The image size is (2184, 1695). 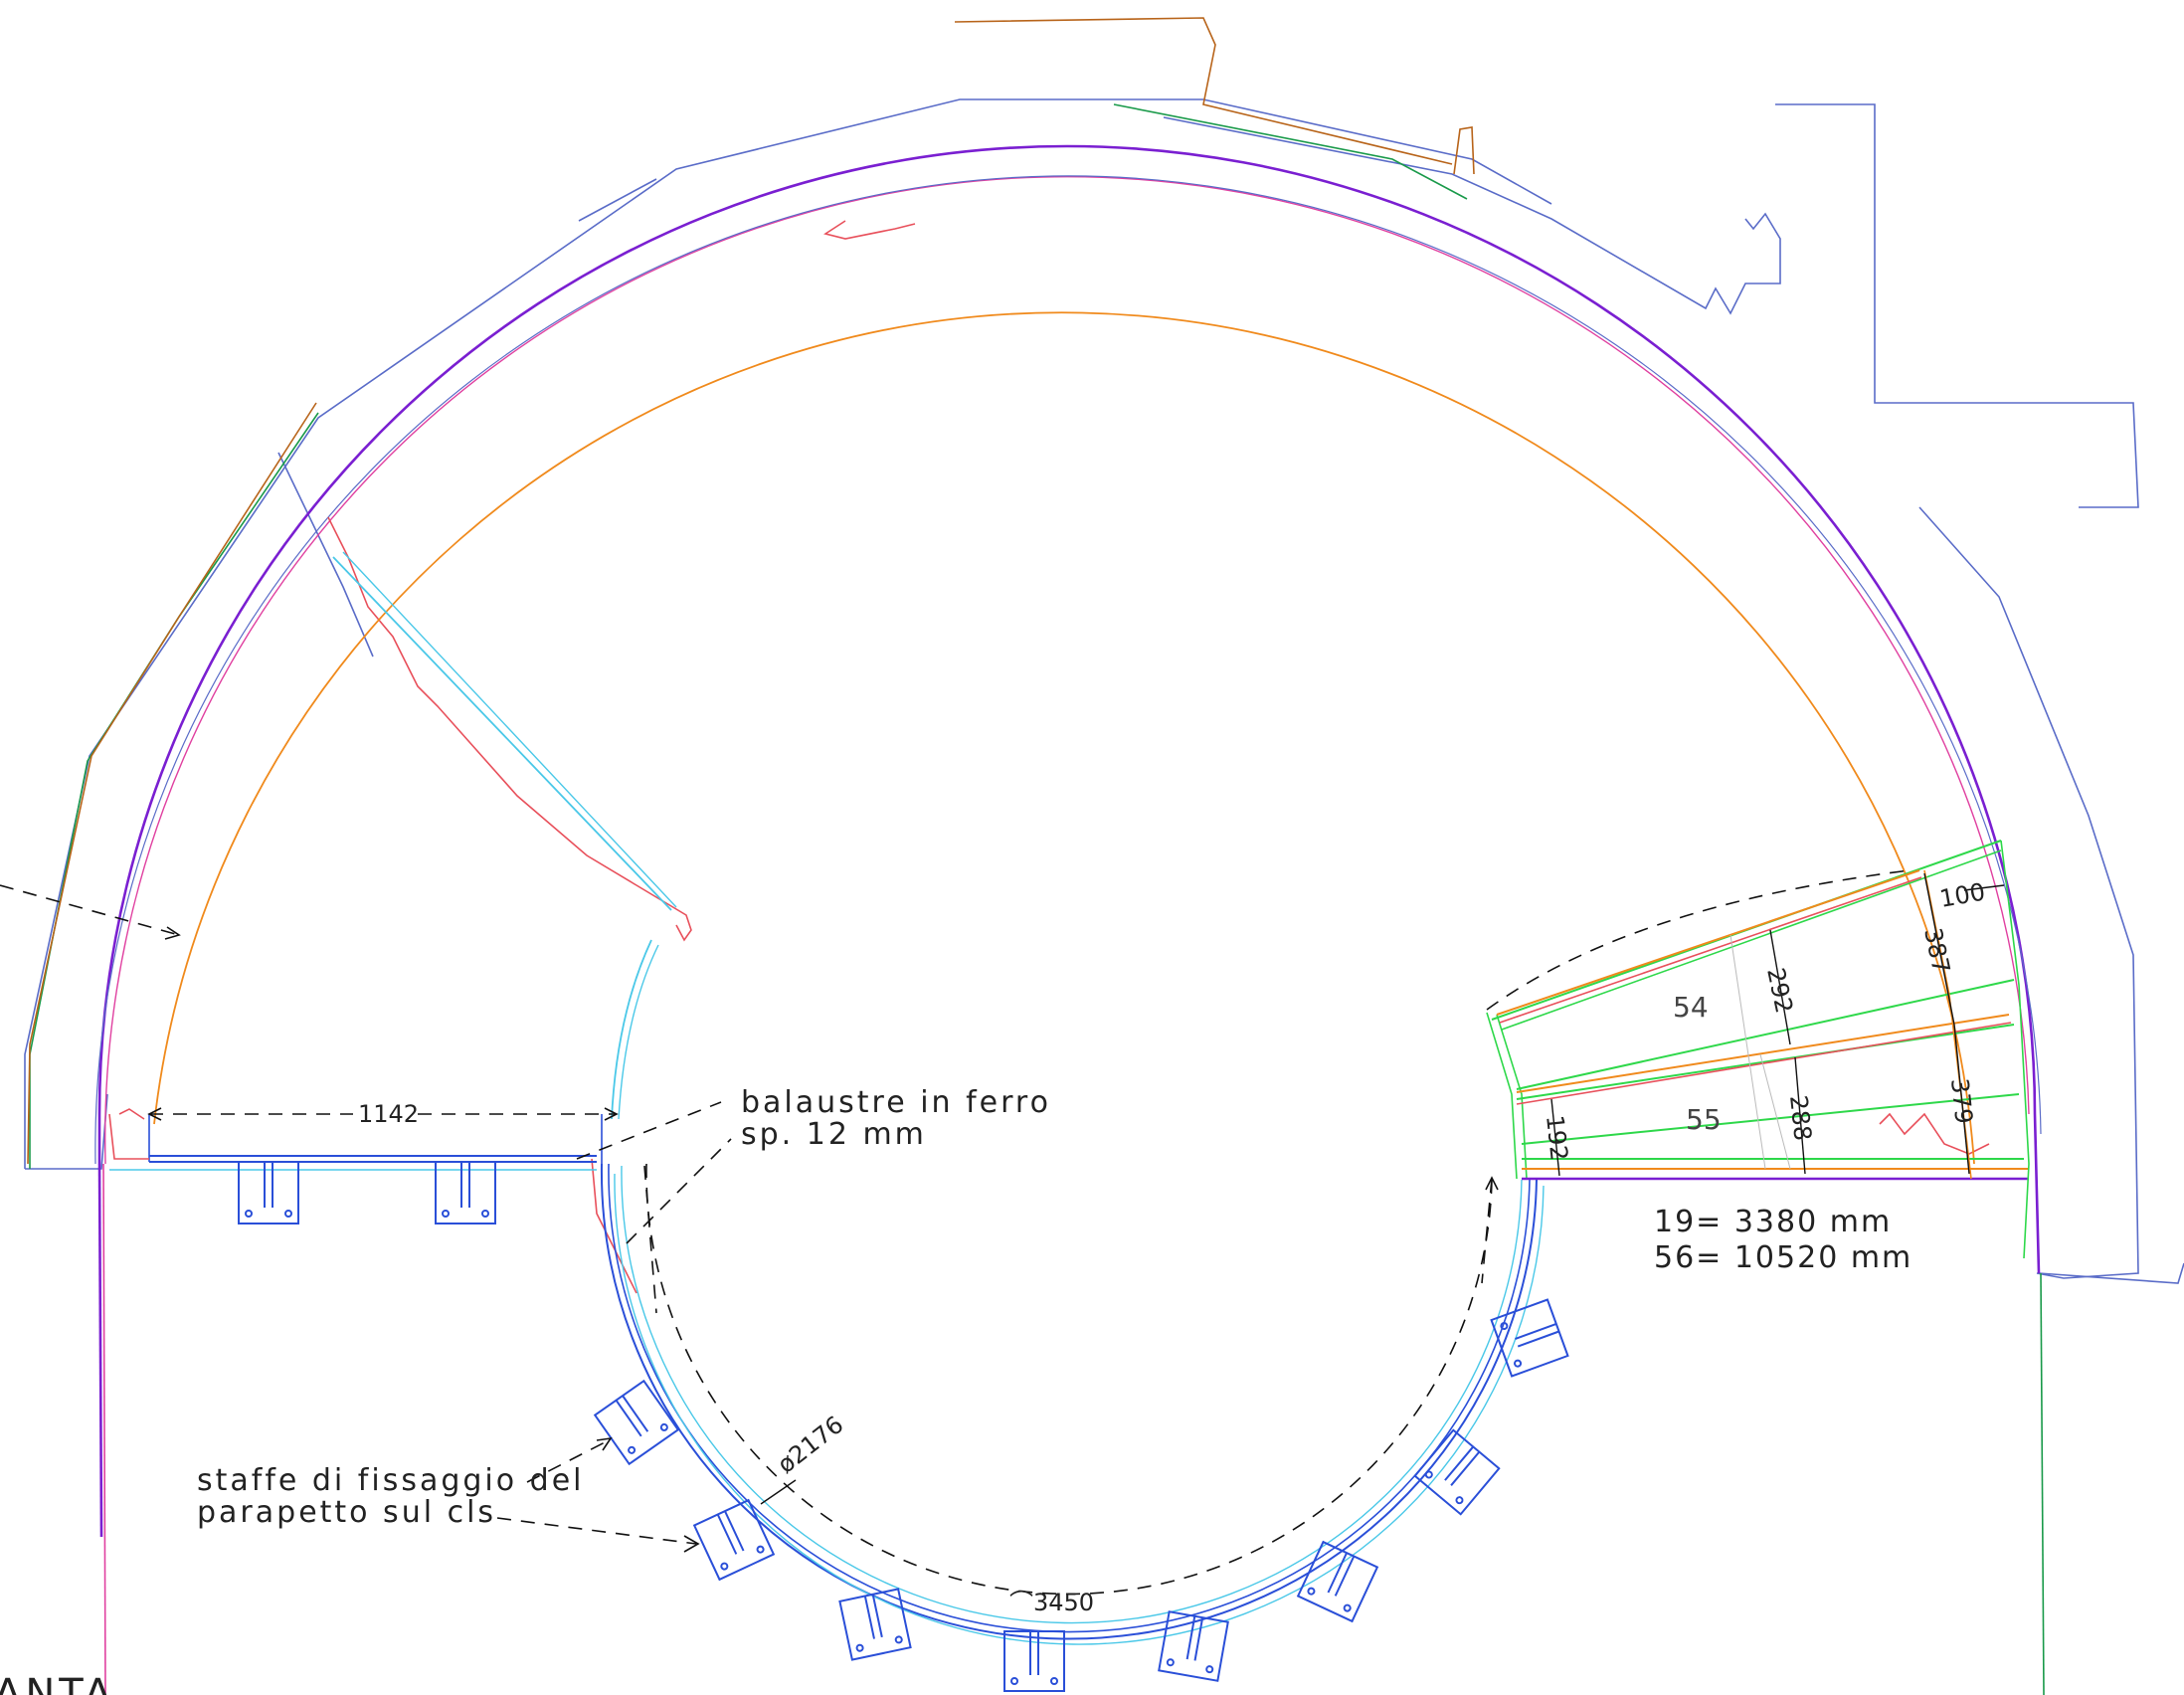 I want to click on step-number-54: 54, so click(x=1691, y=1007).